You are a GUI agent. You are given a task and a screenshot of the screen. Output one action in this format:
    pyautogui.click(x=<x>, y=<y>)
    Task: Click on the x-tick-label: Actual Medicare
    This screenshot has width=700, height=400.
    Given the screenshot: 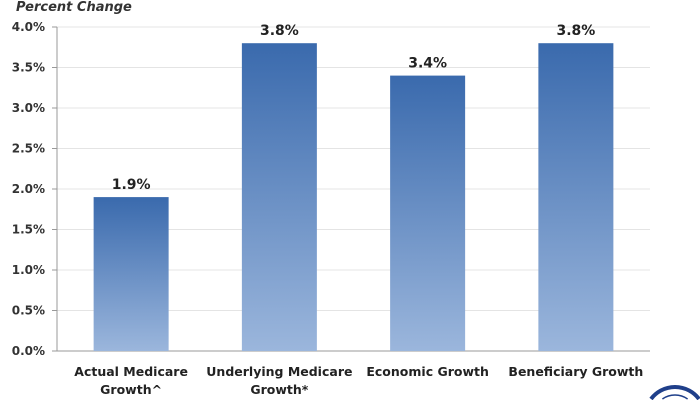 What is the action you would take?
    pyautogui.click(x=131, y=371)
    